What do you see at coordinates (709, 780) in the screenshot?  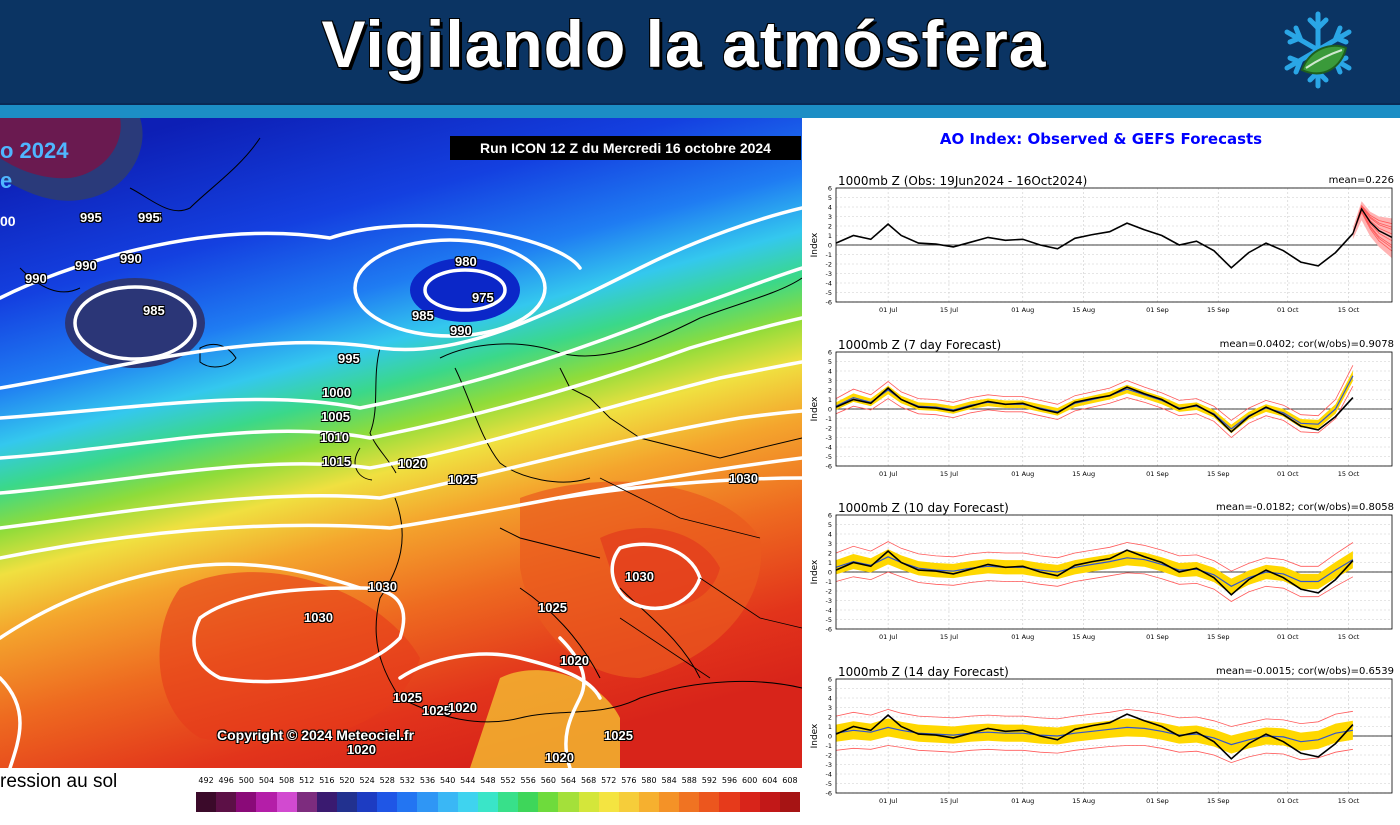 I see `scale-value-label: 592` at bounding box center [709, 780].